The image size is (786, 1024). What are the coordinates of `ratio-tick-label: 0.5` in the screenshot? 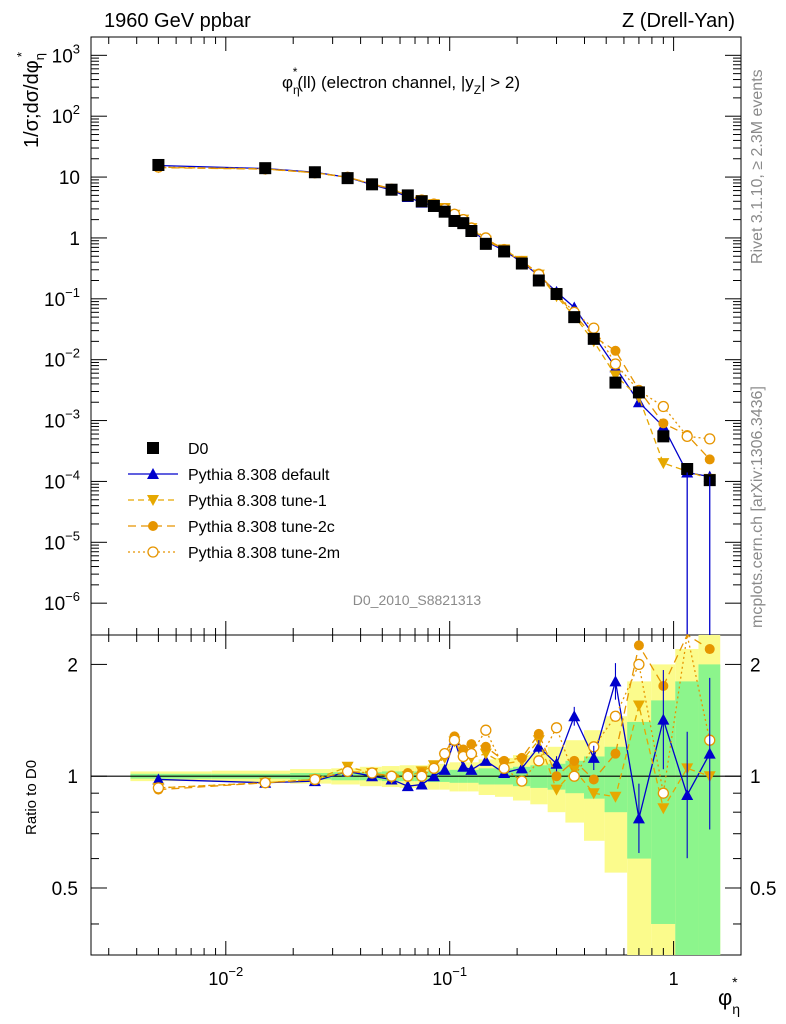 It's located at (763, 889).